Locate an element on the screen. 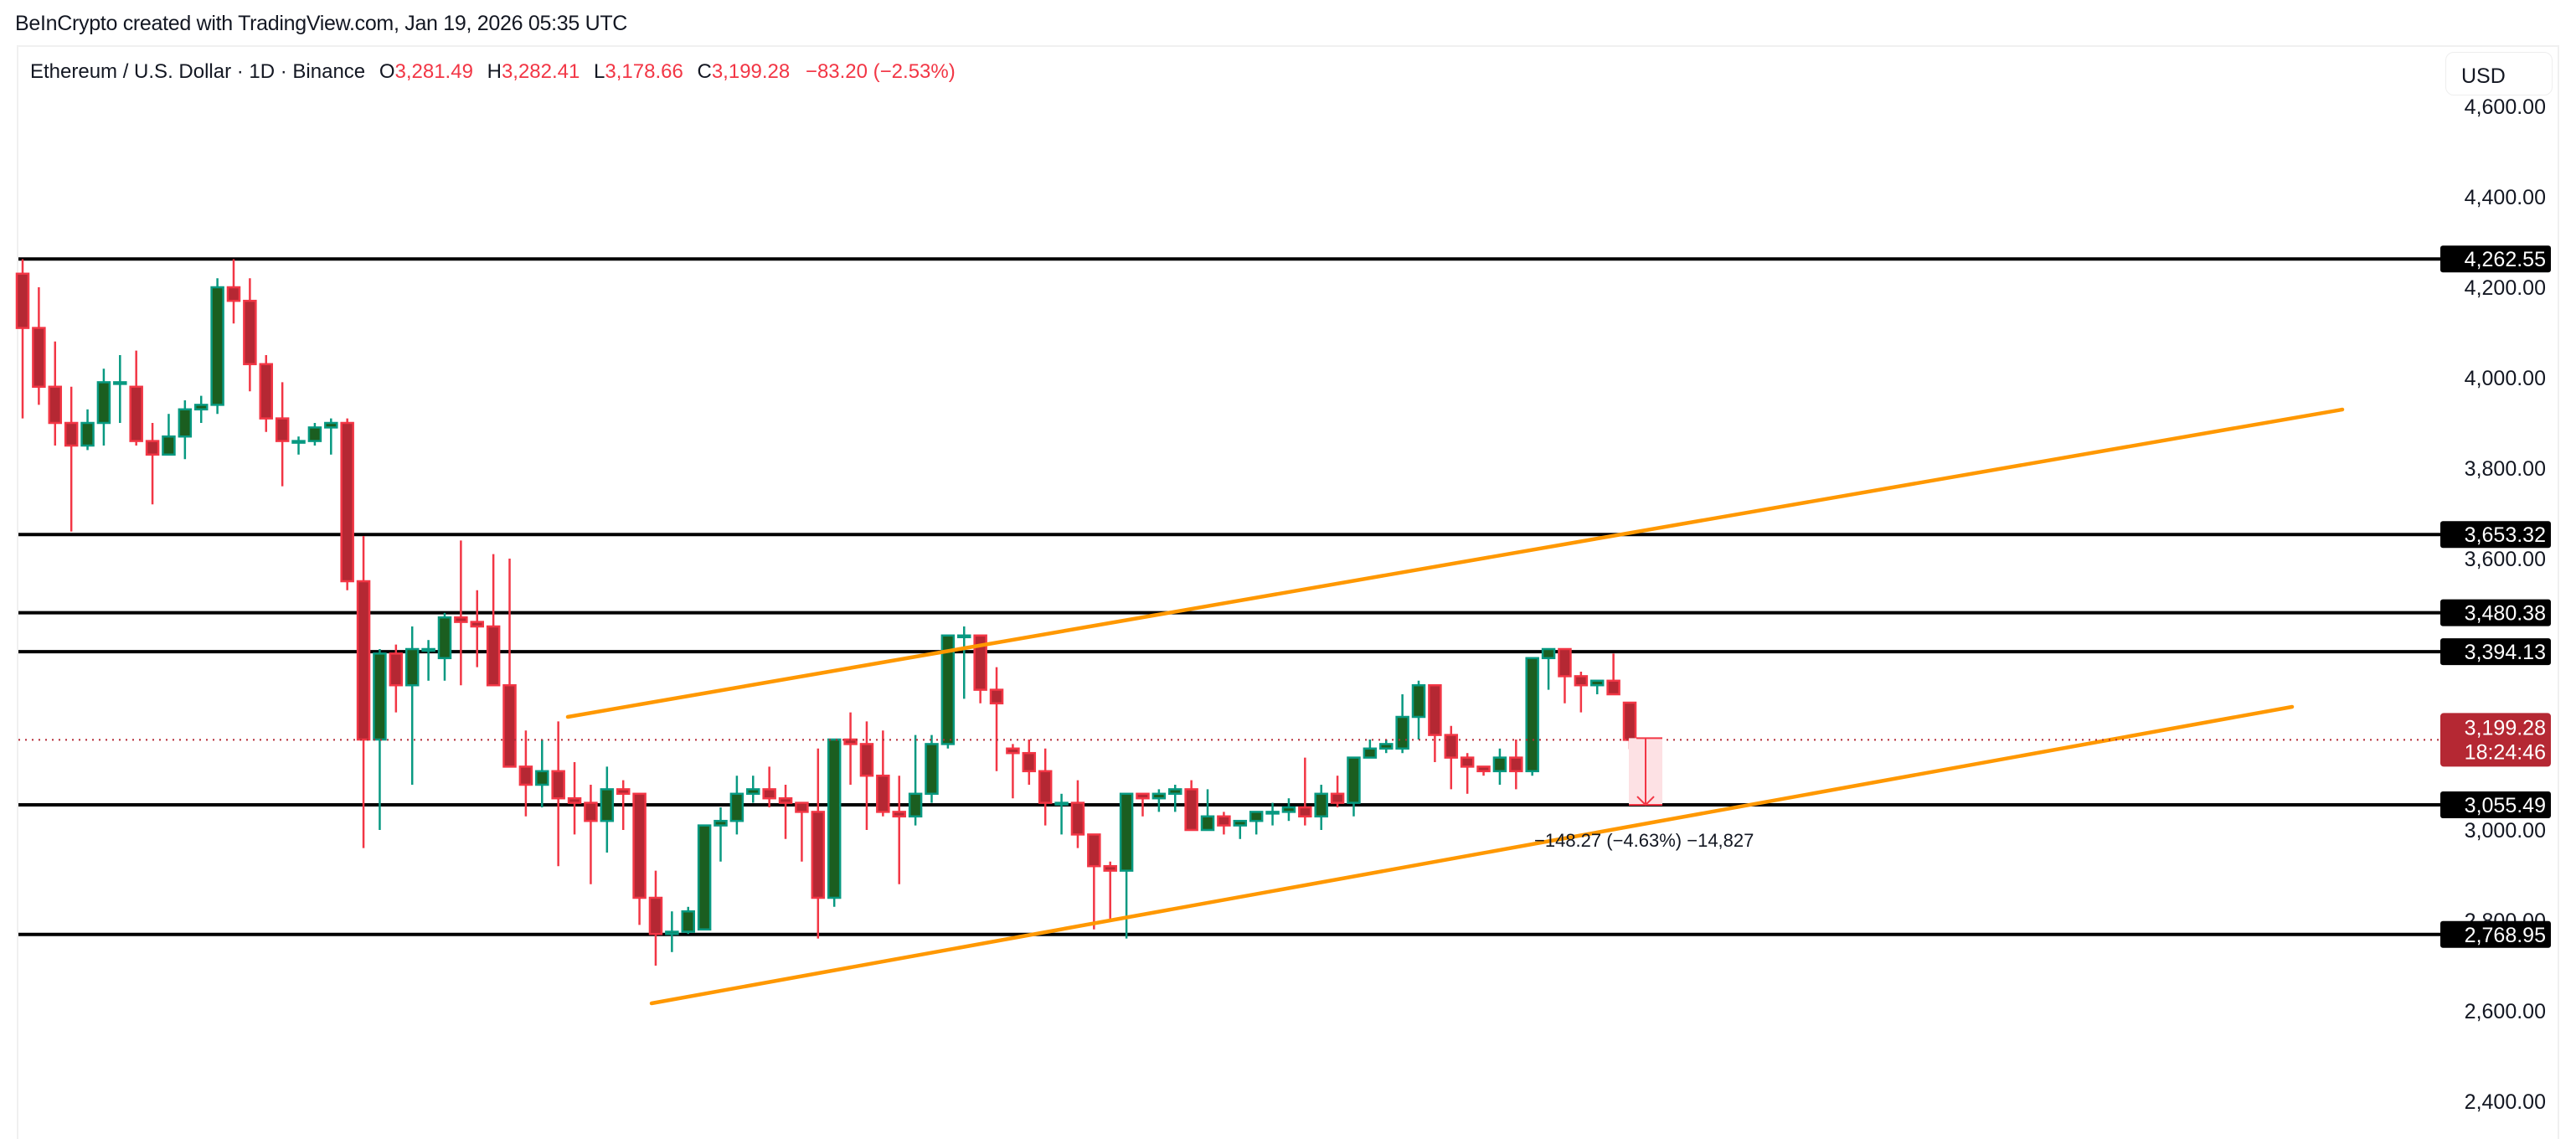 The image size is (2576, 1139). level-tag-value: 3,480.38 is located at coordinates (2505, 614).